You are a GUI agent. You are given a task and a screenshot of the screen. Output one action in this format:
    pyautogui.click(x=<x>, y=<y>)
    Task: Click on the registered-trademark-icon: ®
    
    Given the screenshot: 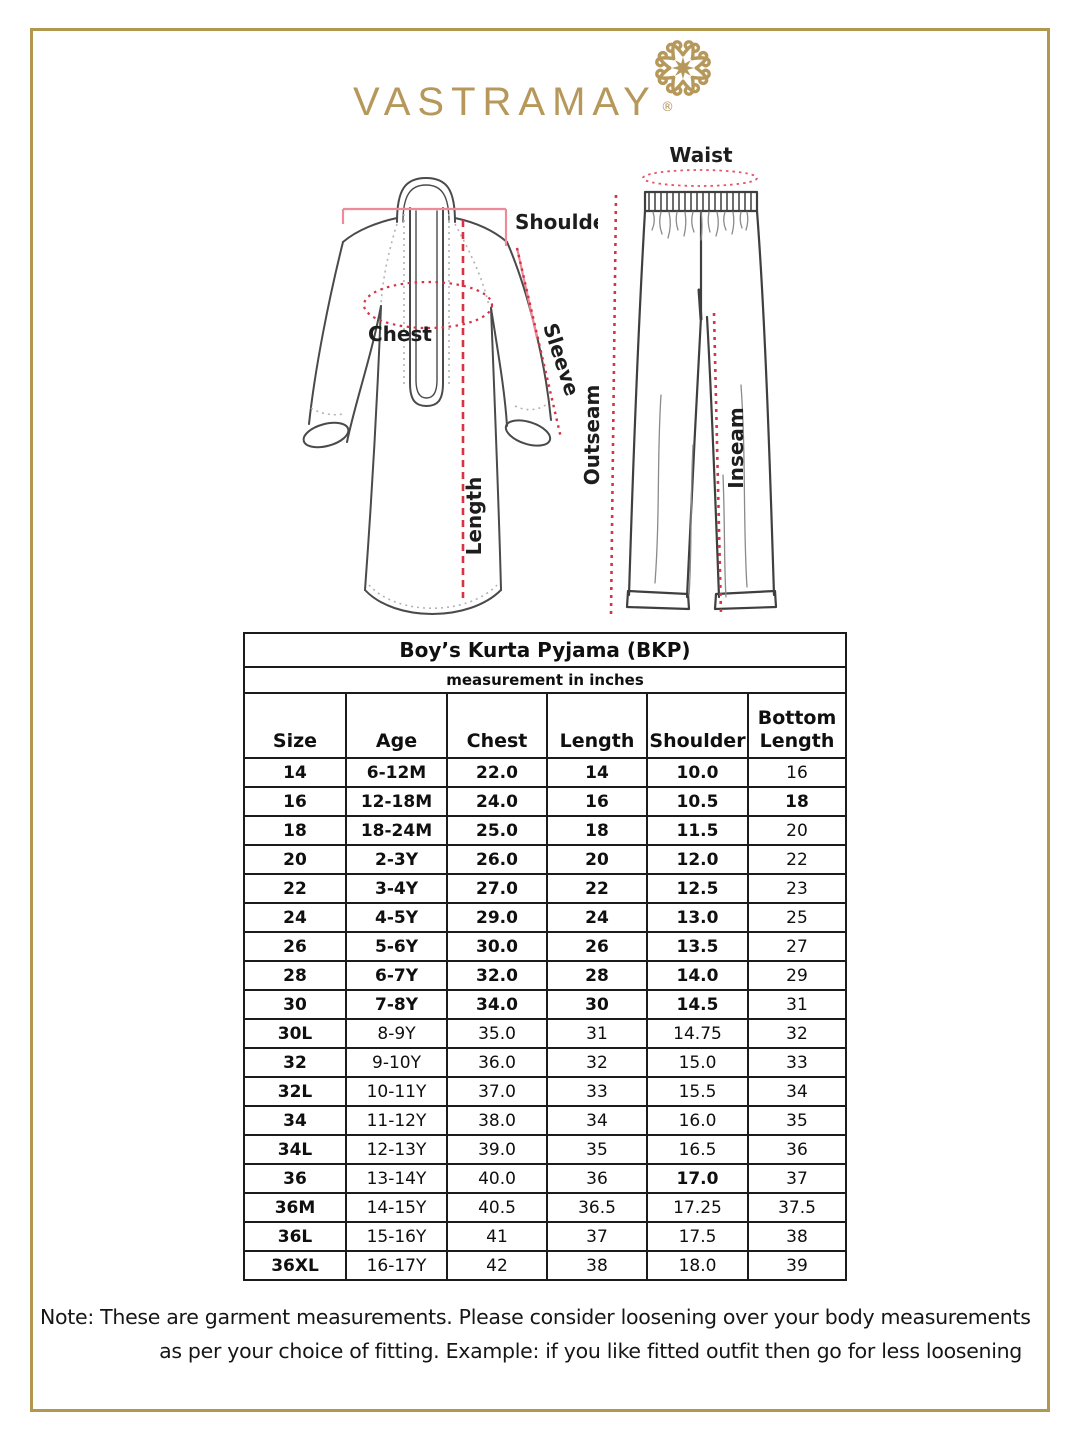 What is the action you would take?
    pyautogui.click(x=667, y=107)
    